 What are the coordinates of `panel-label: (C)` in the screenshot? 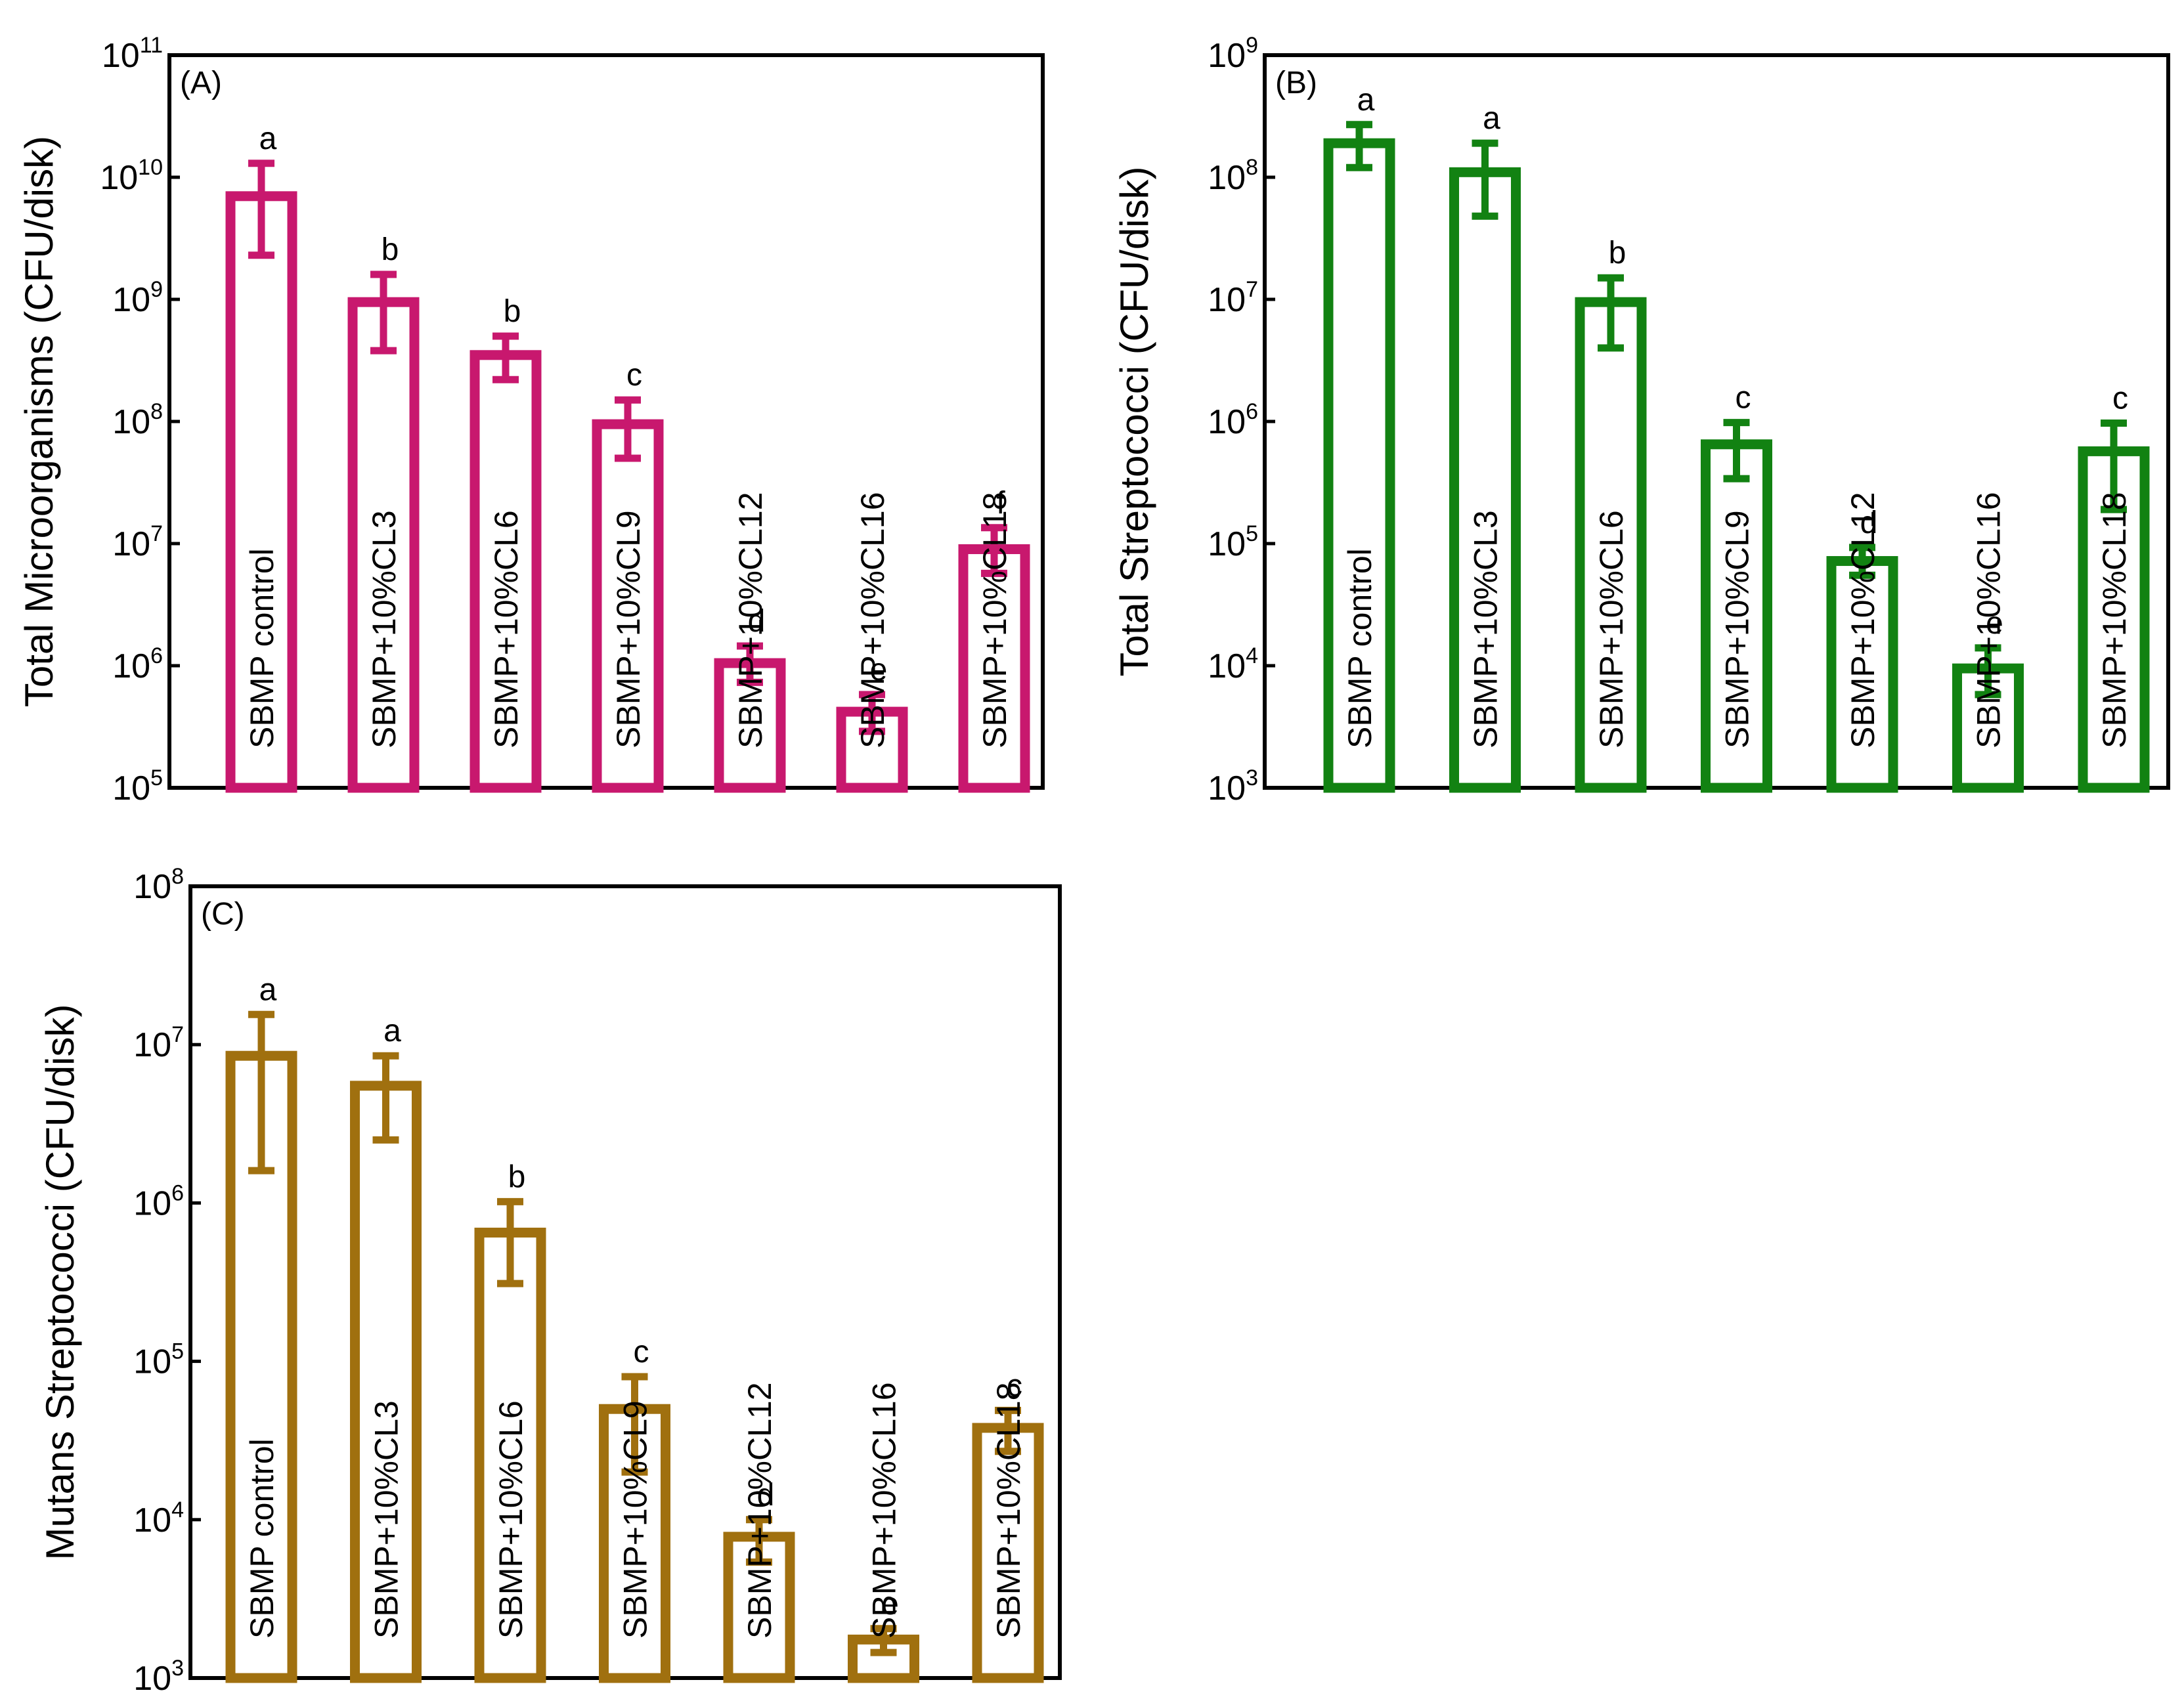 It's located at (223, 914).